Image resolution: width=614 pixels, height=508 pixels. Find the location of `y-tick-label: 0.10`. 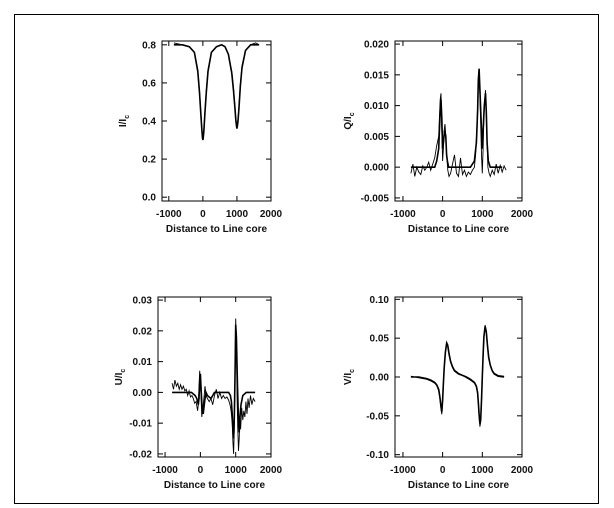

y-tick-label: 0.10 is located at coordinates (380, 300).